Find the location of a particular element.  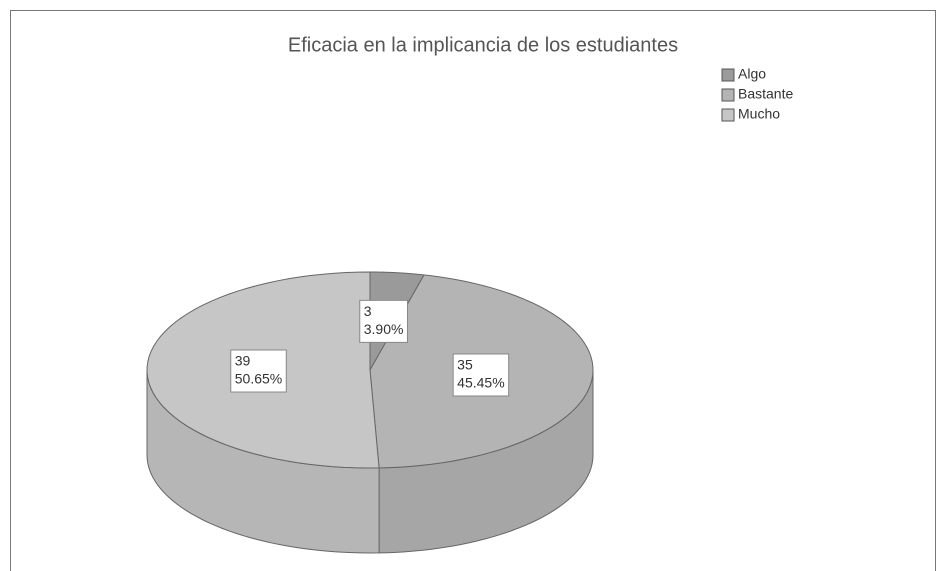

data-label-value: 3 is located at coordinates (368, 311).